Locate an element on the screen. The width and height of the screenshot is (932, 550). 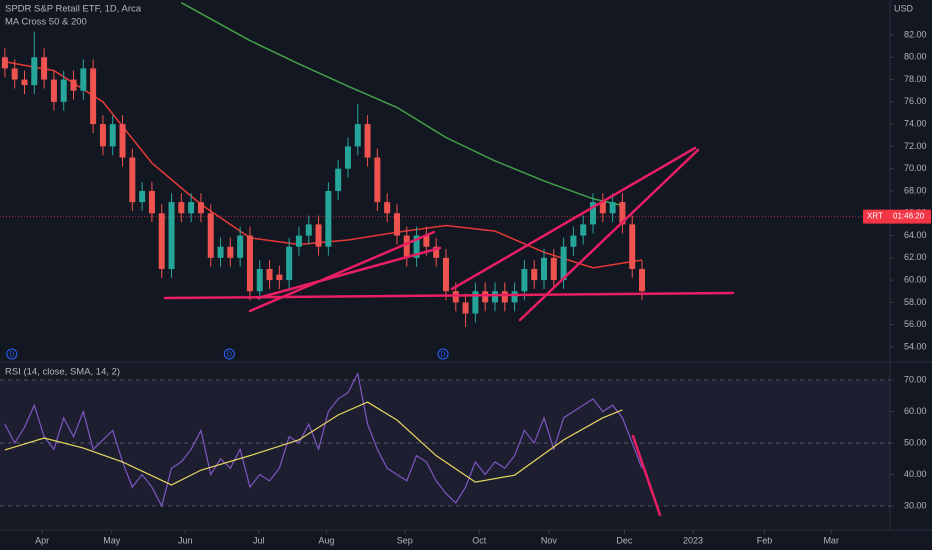
y-tick-label: 72.00 is located at coordinates (915, 146).